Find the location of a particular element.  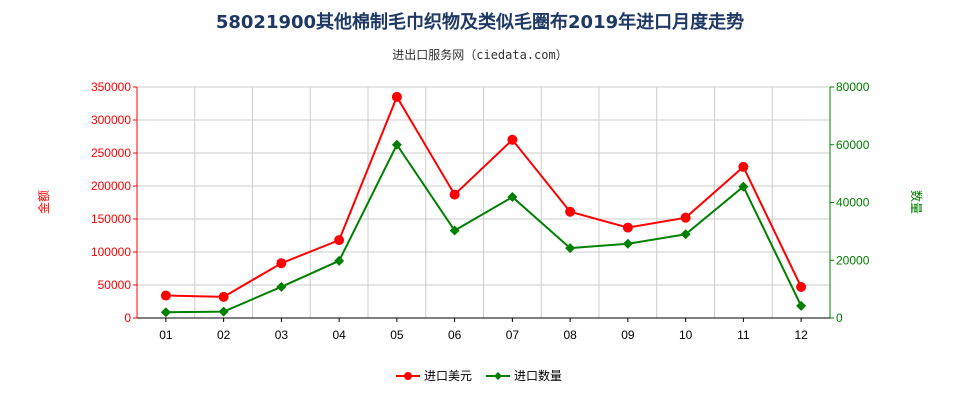

right-tick-label: 0 is located at coordinates (839, 318).